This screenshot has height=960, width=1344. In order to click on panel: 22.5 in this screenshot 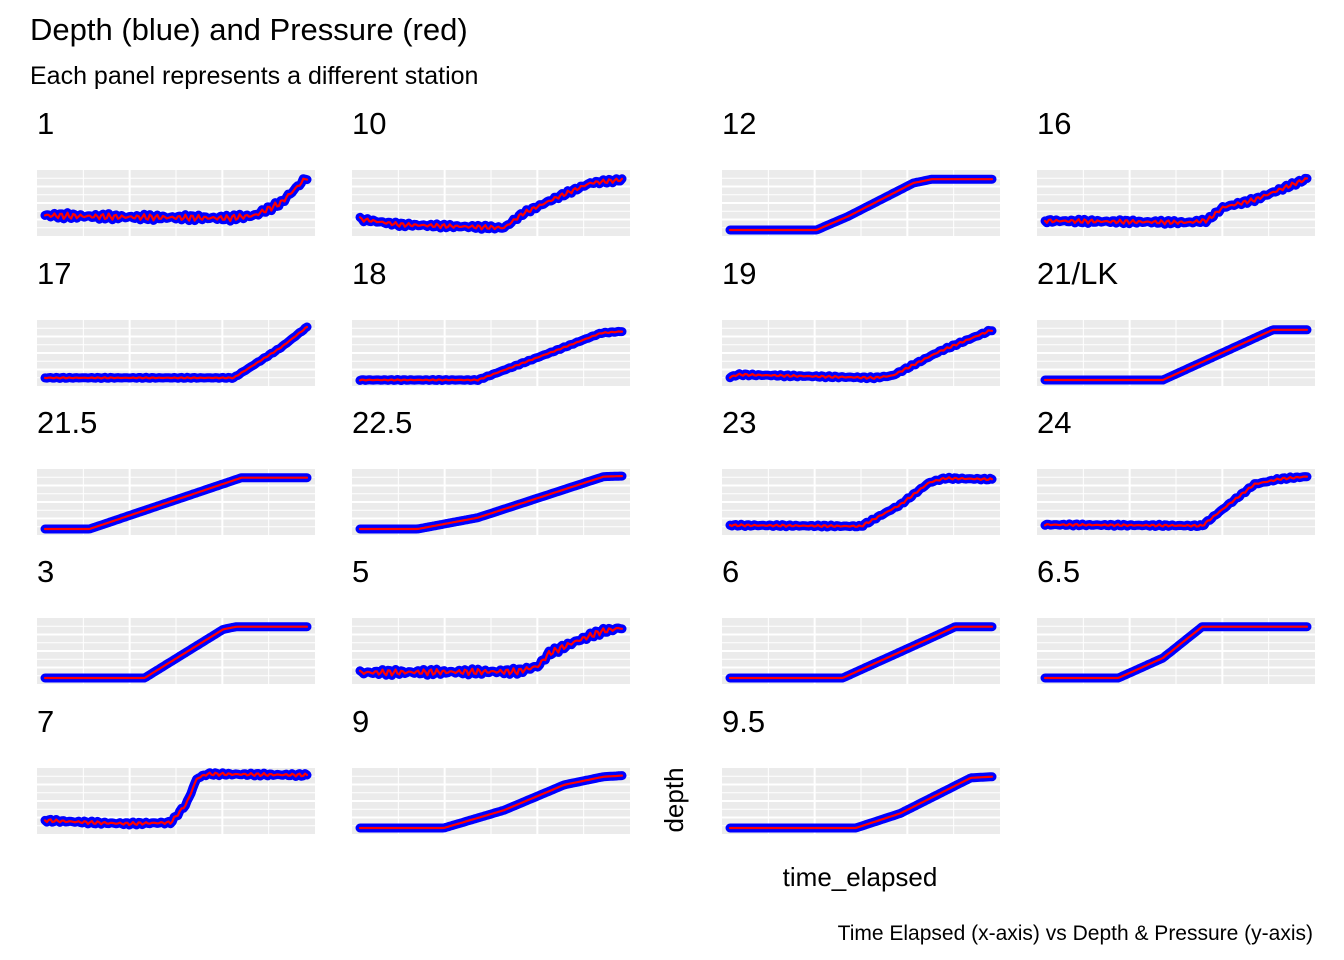, I will do `click(491, 470)`.